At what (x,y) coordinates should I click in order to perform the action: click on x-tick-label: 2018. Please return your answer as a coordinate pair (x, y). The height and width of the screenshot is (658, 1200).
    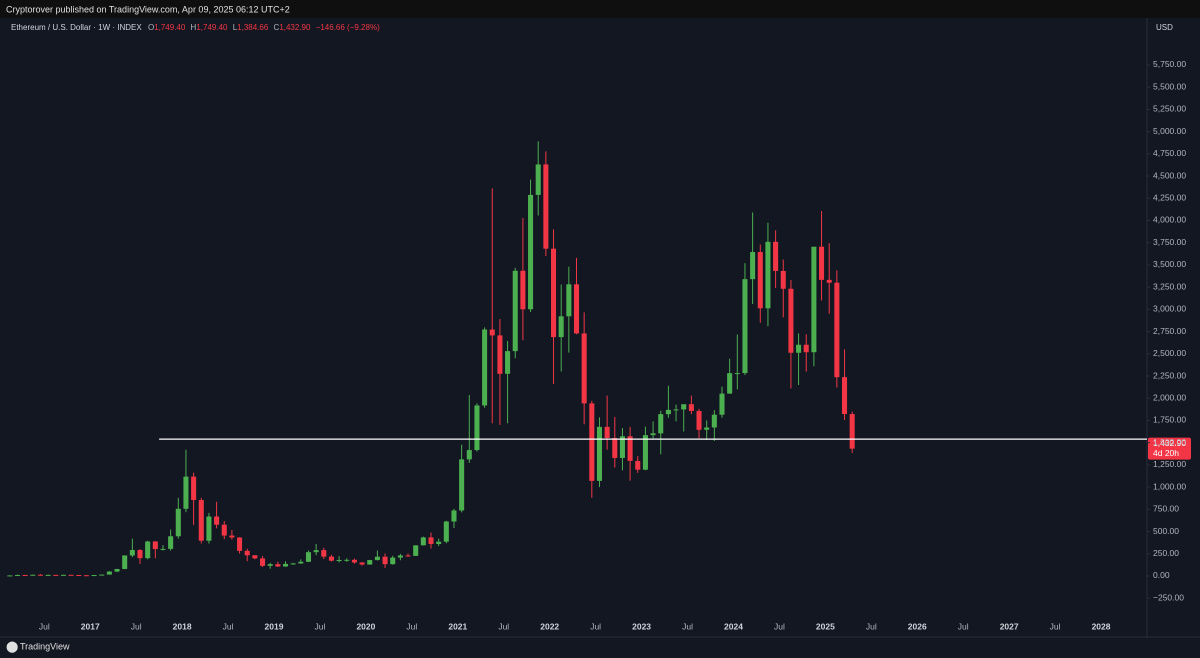
    Looking at the image, I should click on (182, 626).